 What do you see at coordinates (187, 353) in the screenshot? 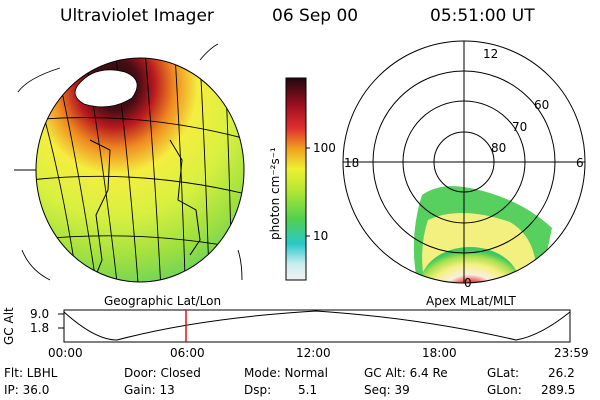
I see `time-tick-0600: 06:00` at bounding box center [187, 353].